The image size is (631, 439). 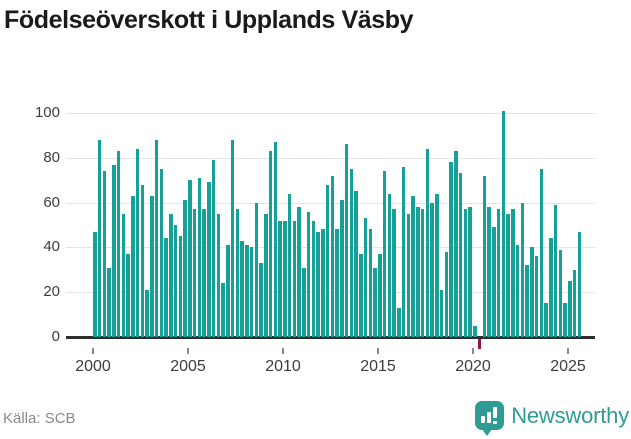 I want to click on newsworthy-badge-icon, so click(x=490, y=418).